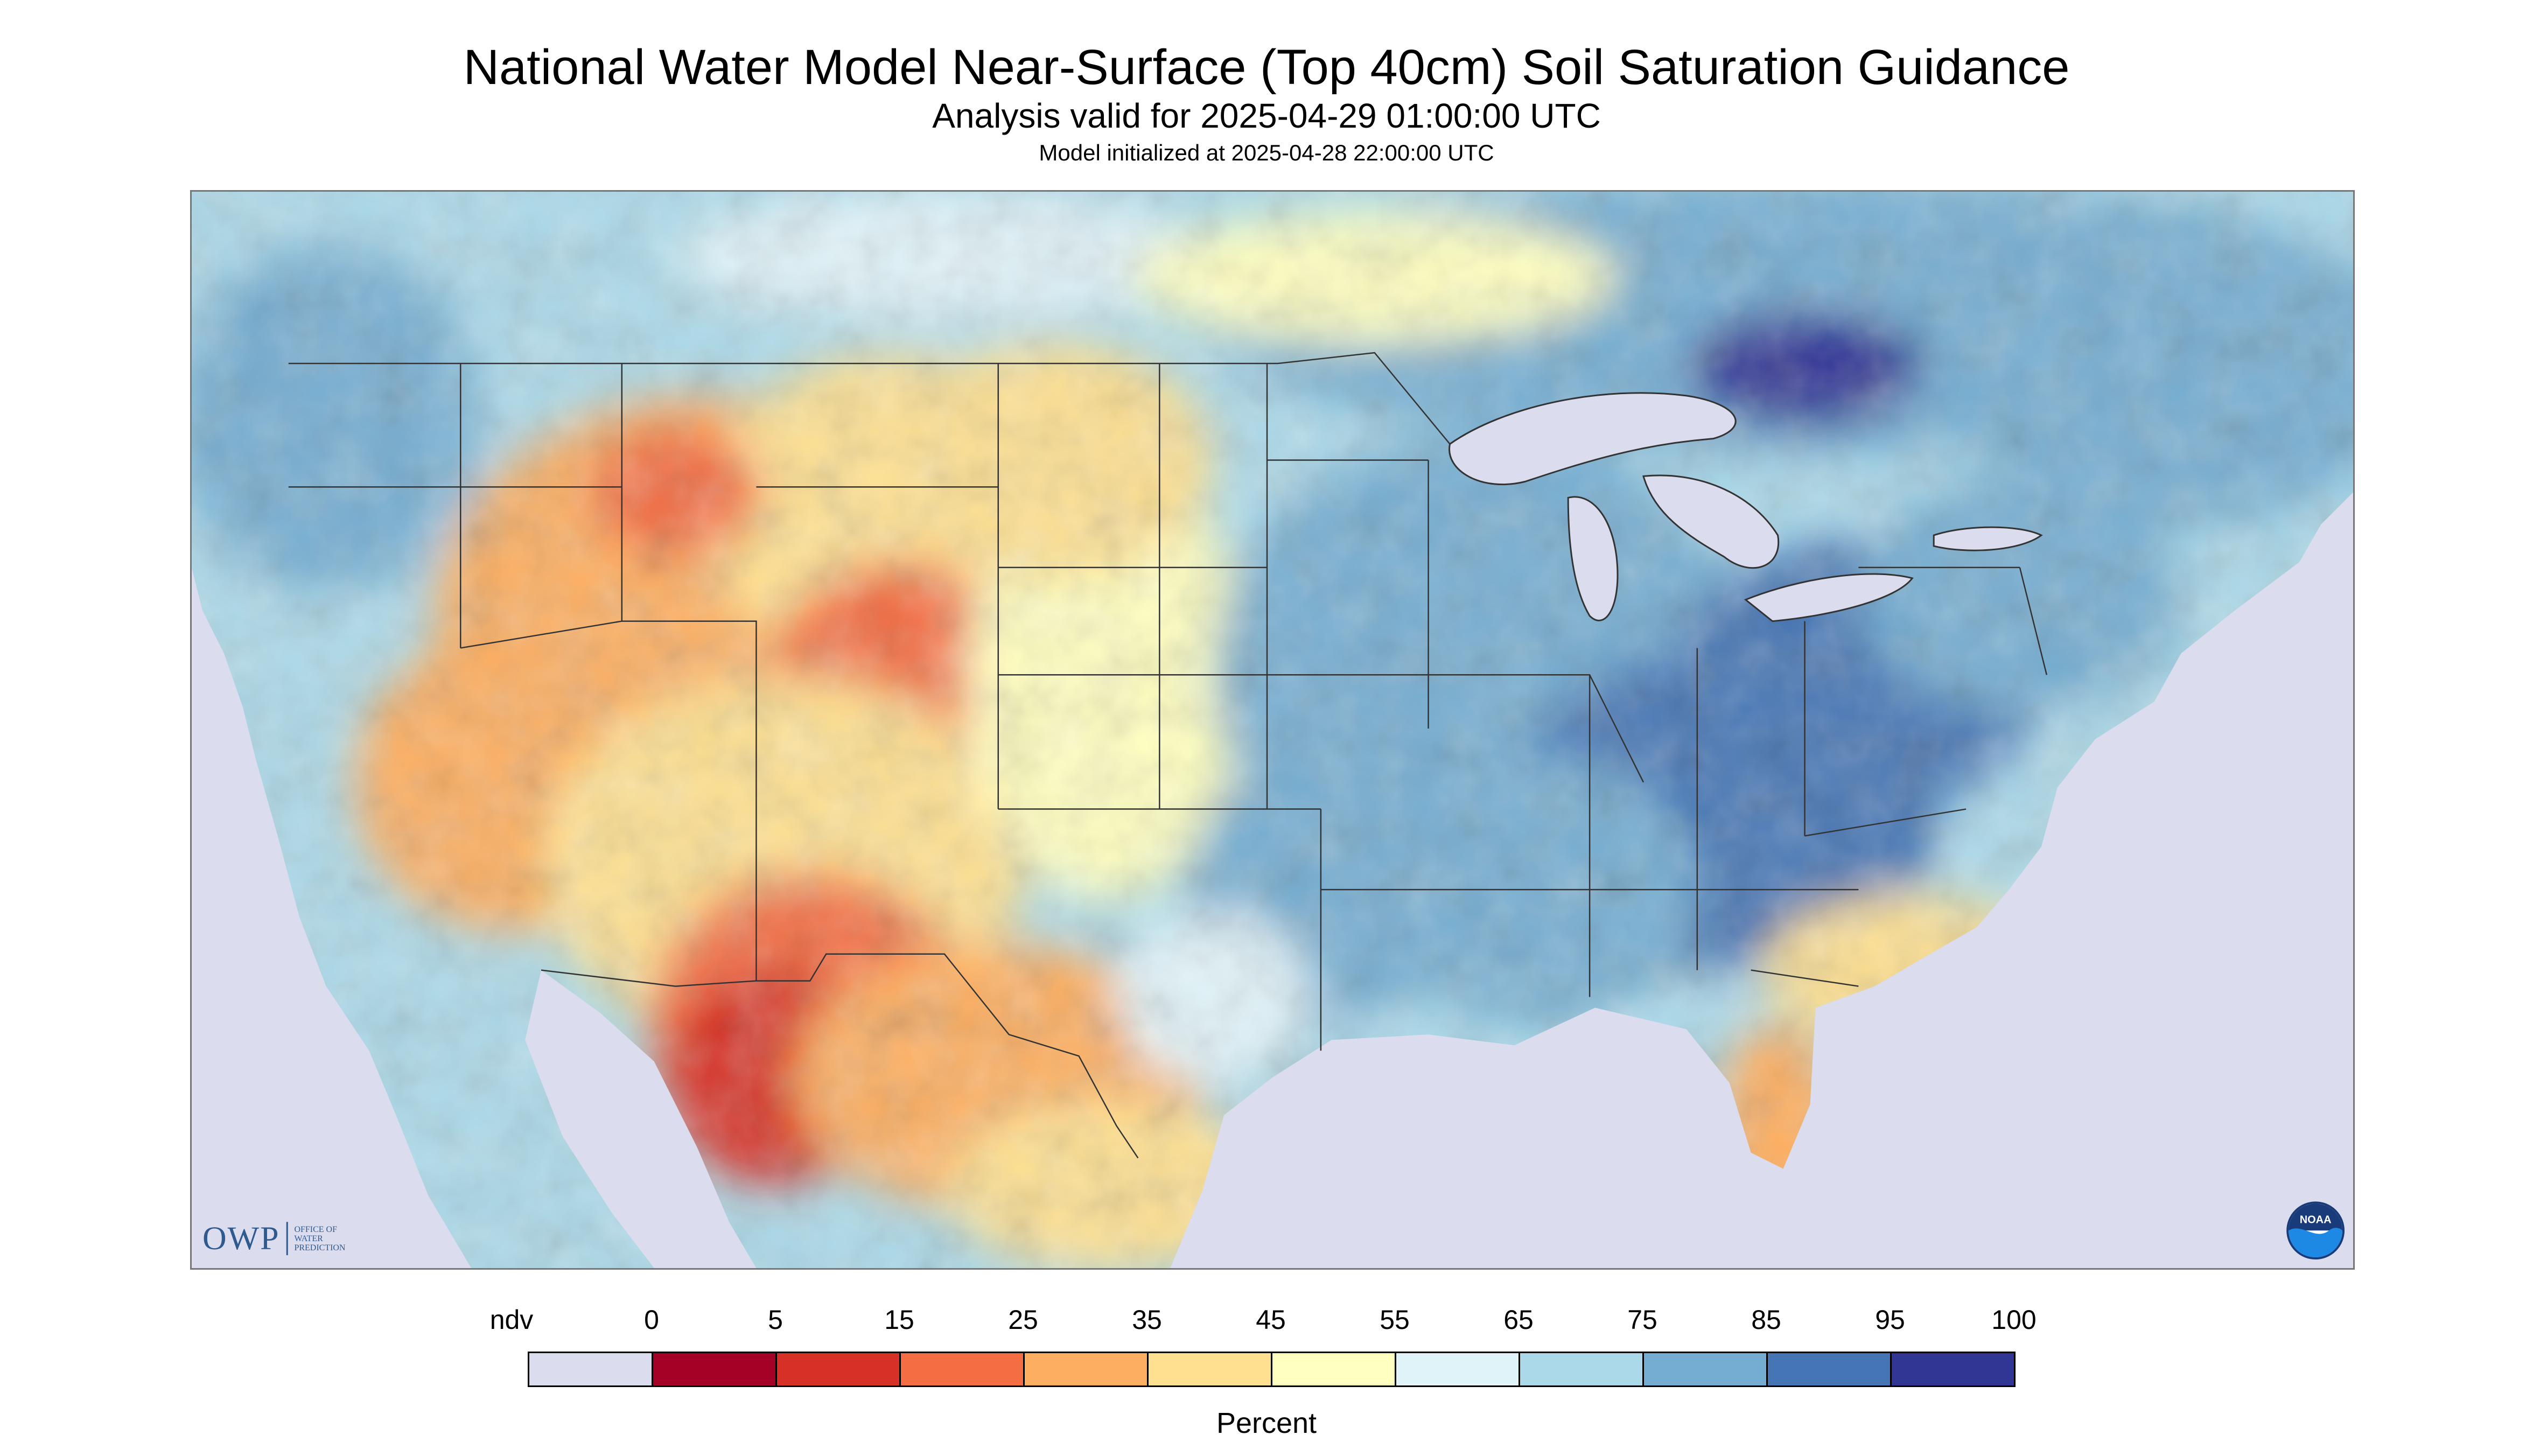 The width and height of the screenshot is (2533, 1456). What do you see at coordinates (512, 1320) in the screenshot?
I see `legend-label: ndv` at bounding box center [512, 1320].